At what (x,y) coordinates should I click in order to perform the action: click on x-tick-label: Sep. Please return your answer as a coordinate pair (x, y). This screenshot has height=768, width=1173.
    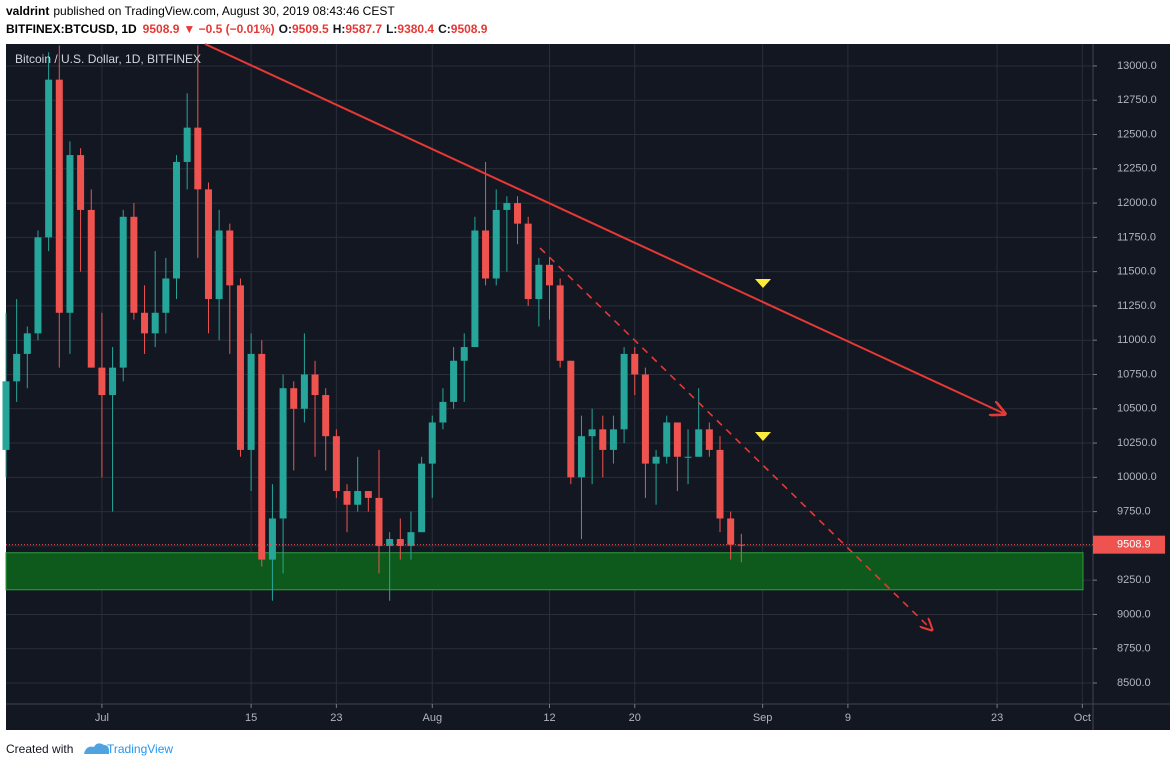
    Looking at the image, I should click on (763, 718).